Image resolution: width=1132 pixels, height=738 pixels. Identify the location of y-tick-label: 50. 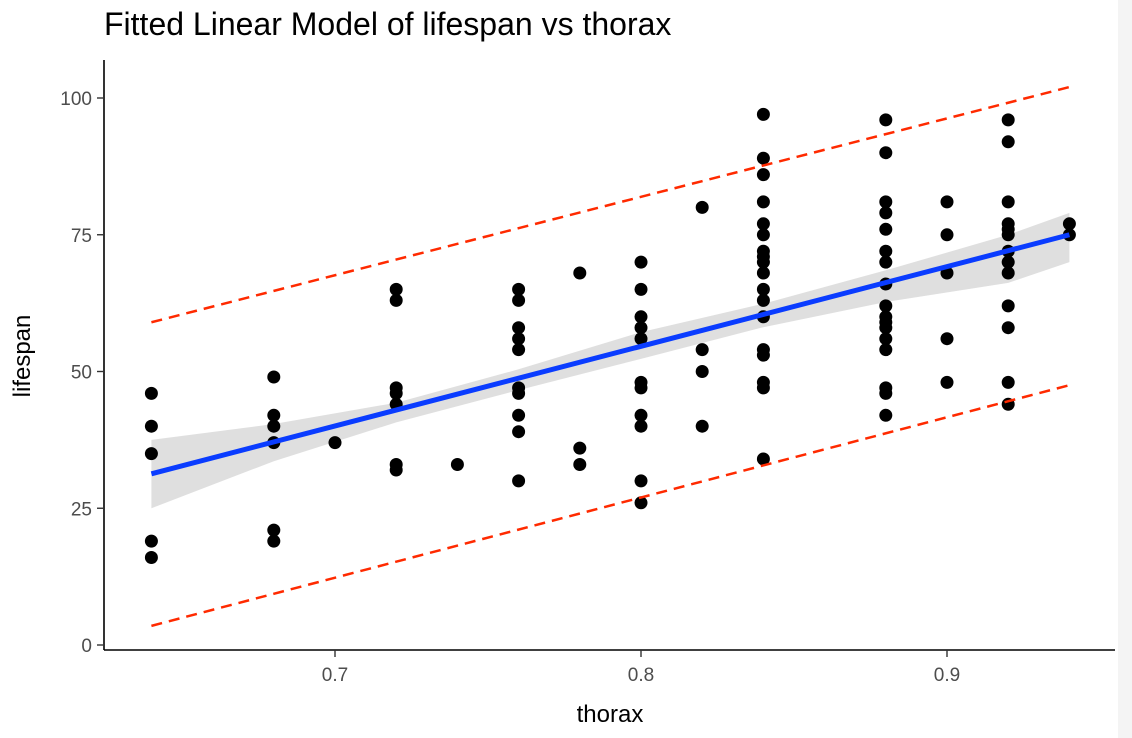
(81, 373).